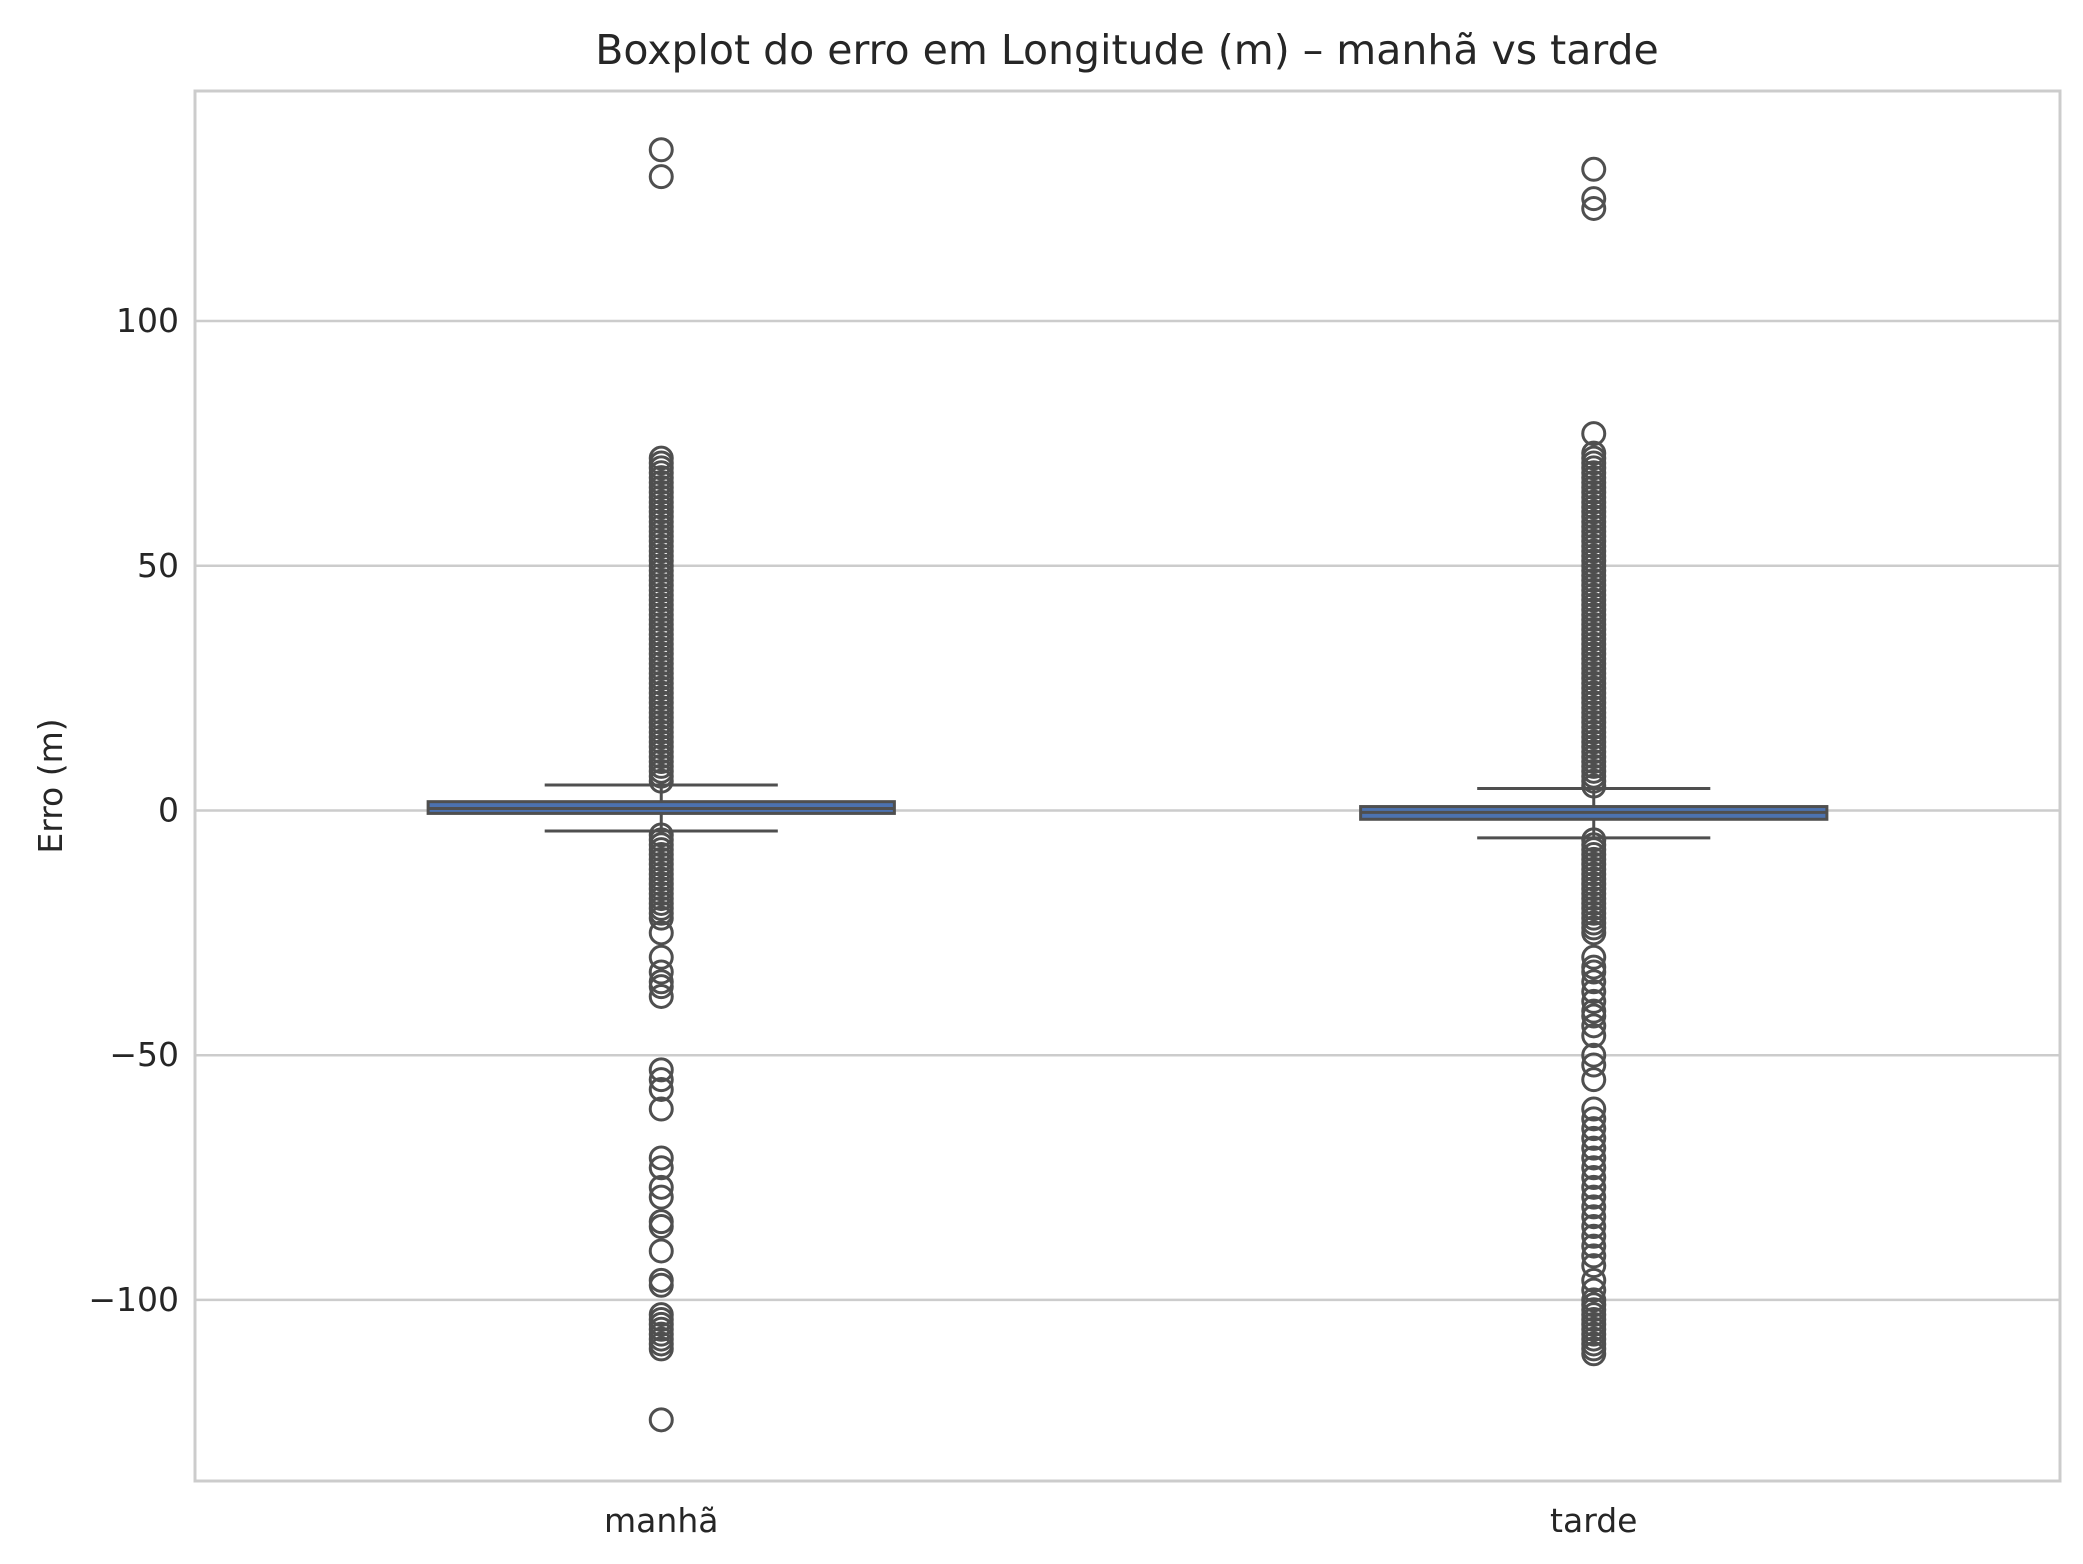 This screenshot has width=2083, height=1564. Describe the element at coordinates (144, 1054) in the screenshot. I see `y-tick-label: −50` at that location.